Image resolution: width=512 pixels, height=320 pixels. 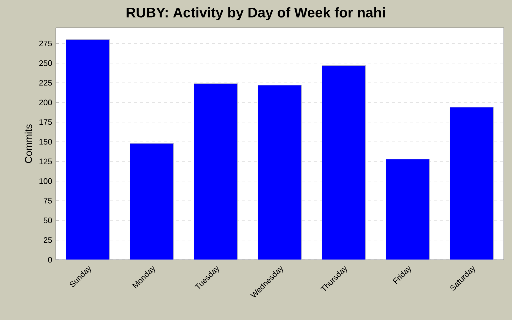 I want to click on y-tick-label: 175, so click(x=46, y=123).